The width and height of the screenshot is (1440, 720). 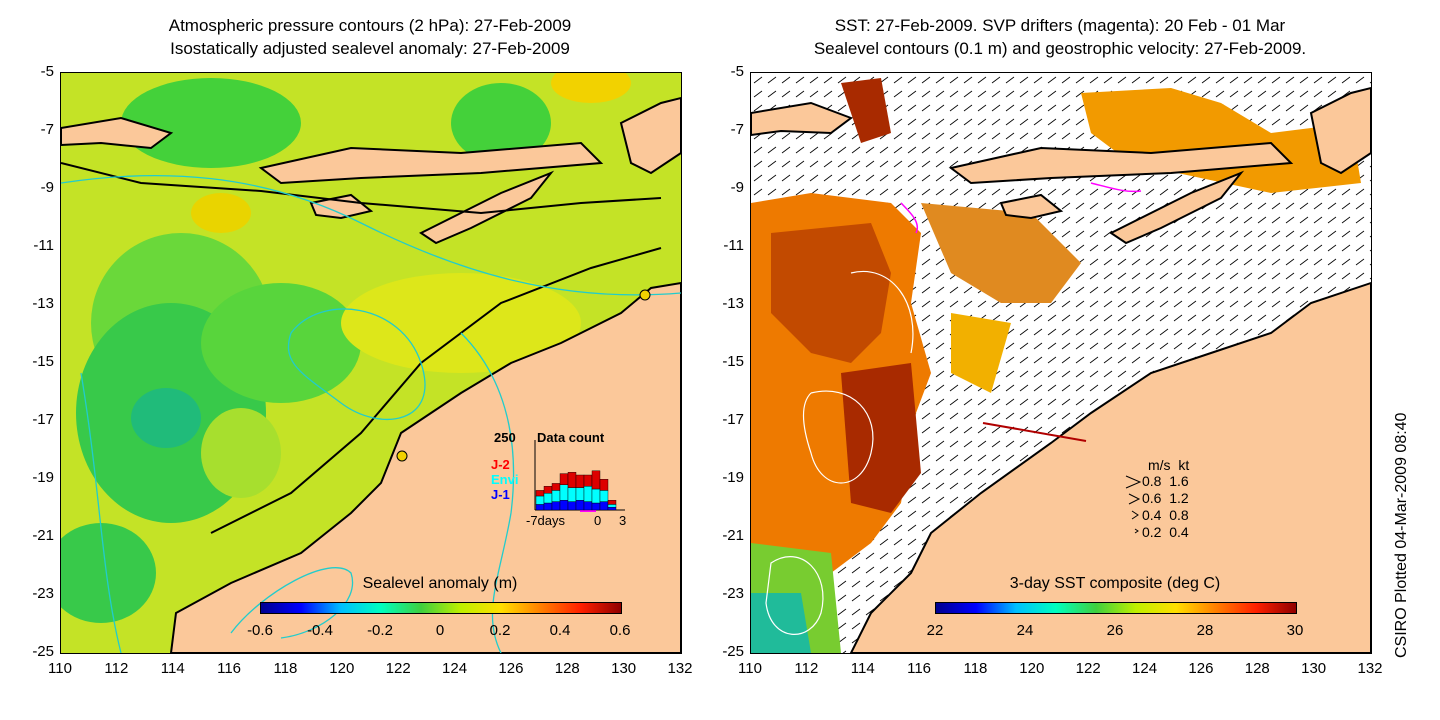 I want to click on histogram-legend-envi: Envi, so click(x=505, y=479).